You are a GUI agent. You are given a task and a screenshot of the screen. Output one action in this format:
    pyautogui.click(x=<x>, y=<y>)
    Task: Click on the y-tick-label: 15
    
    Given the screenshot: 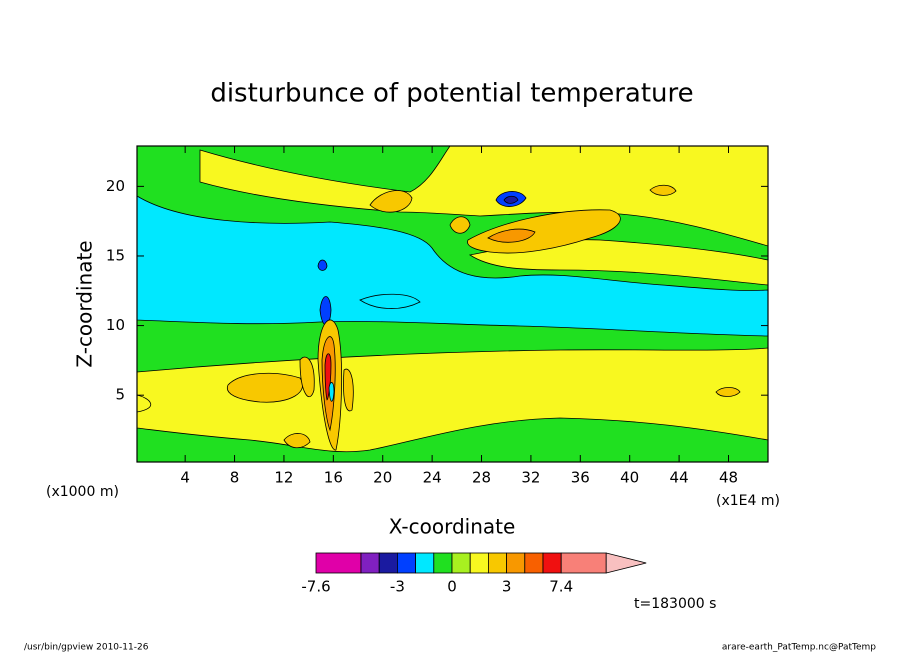 What is the action you would take?
    pyautogui.click(x=115, y=255)
    